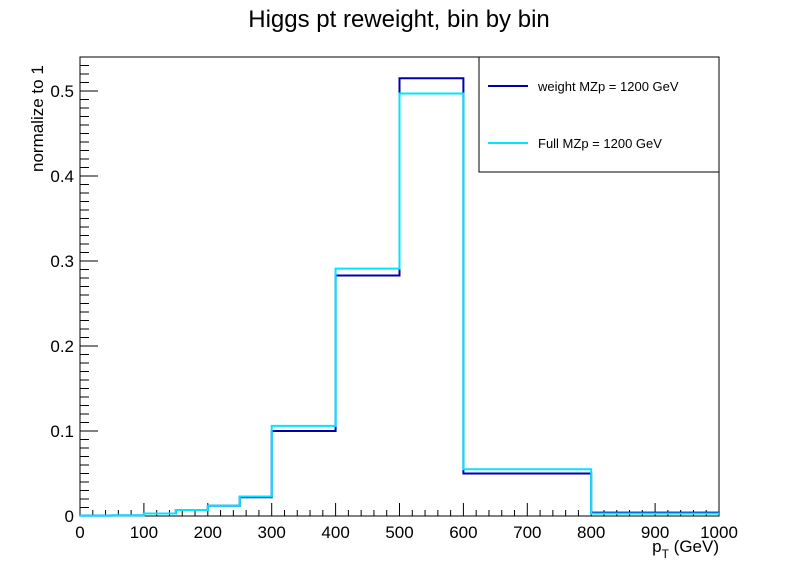 The image size is (798, 574). I want to click on x-tick-label: 100, so click(144, 532).